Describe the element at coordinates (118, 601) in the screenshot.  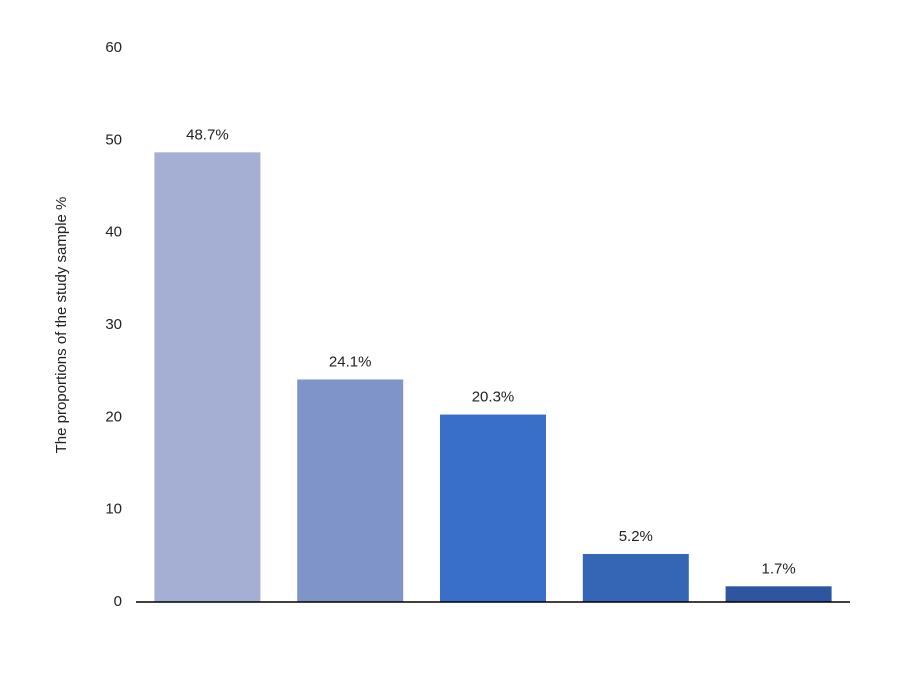
I see `y-tick-label: 0` at that location.